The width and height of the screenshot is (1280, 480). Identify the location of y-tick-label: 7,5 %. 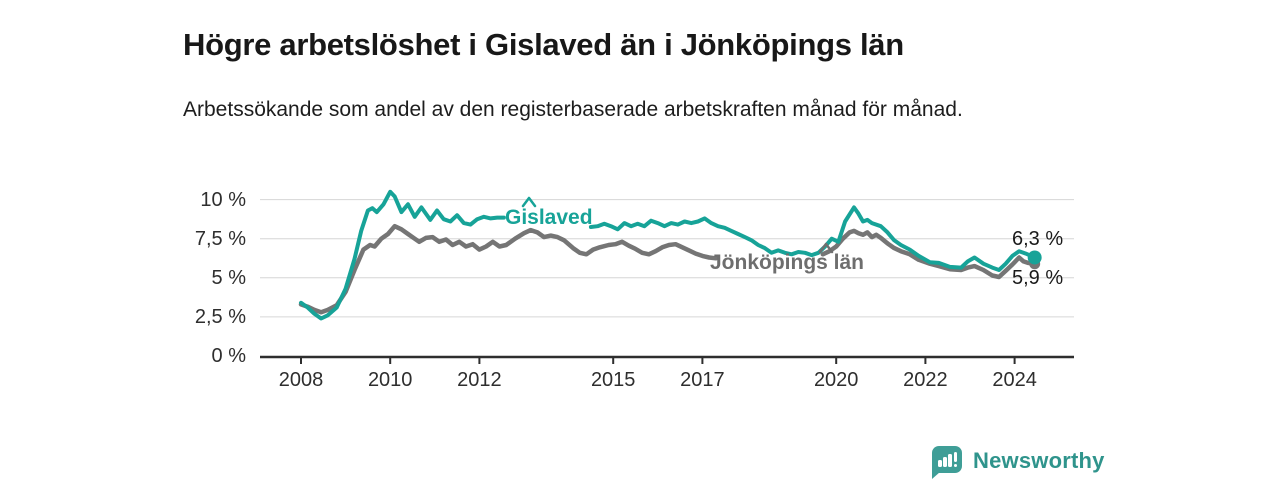
(220, 238).